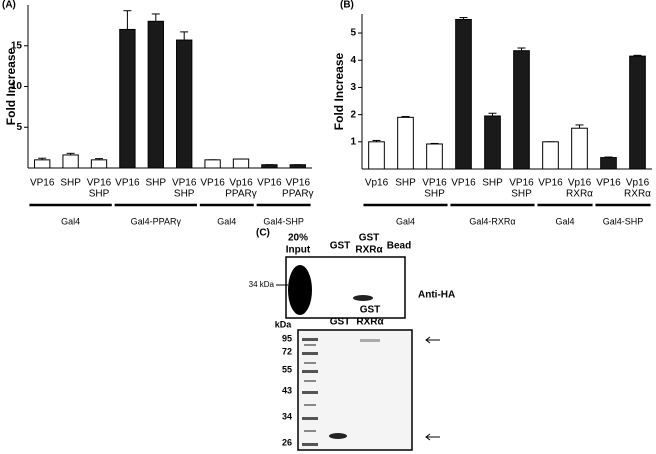  What do you see at coordinates (156, 221) in the screenshot?
I see `group-label: Gal4-PPARγ` at bounding box center [156, 221].